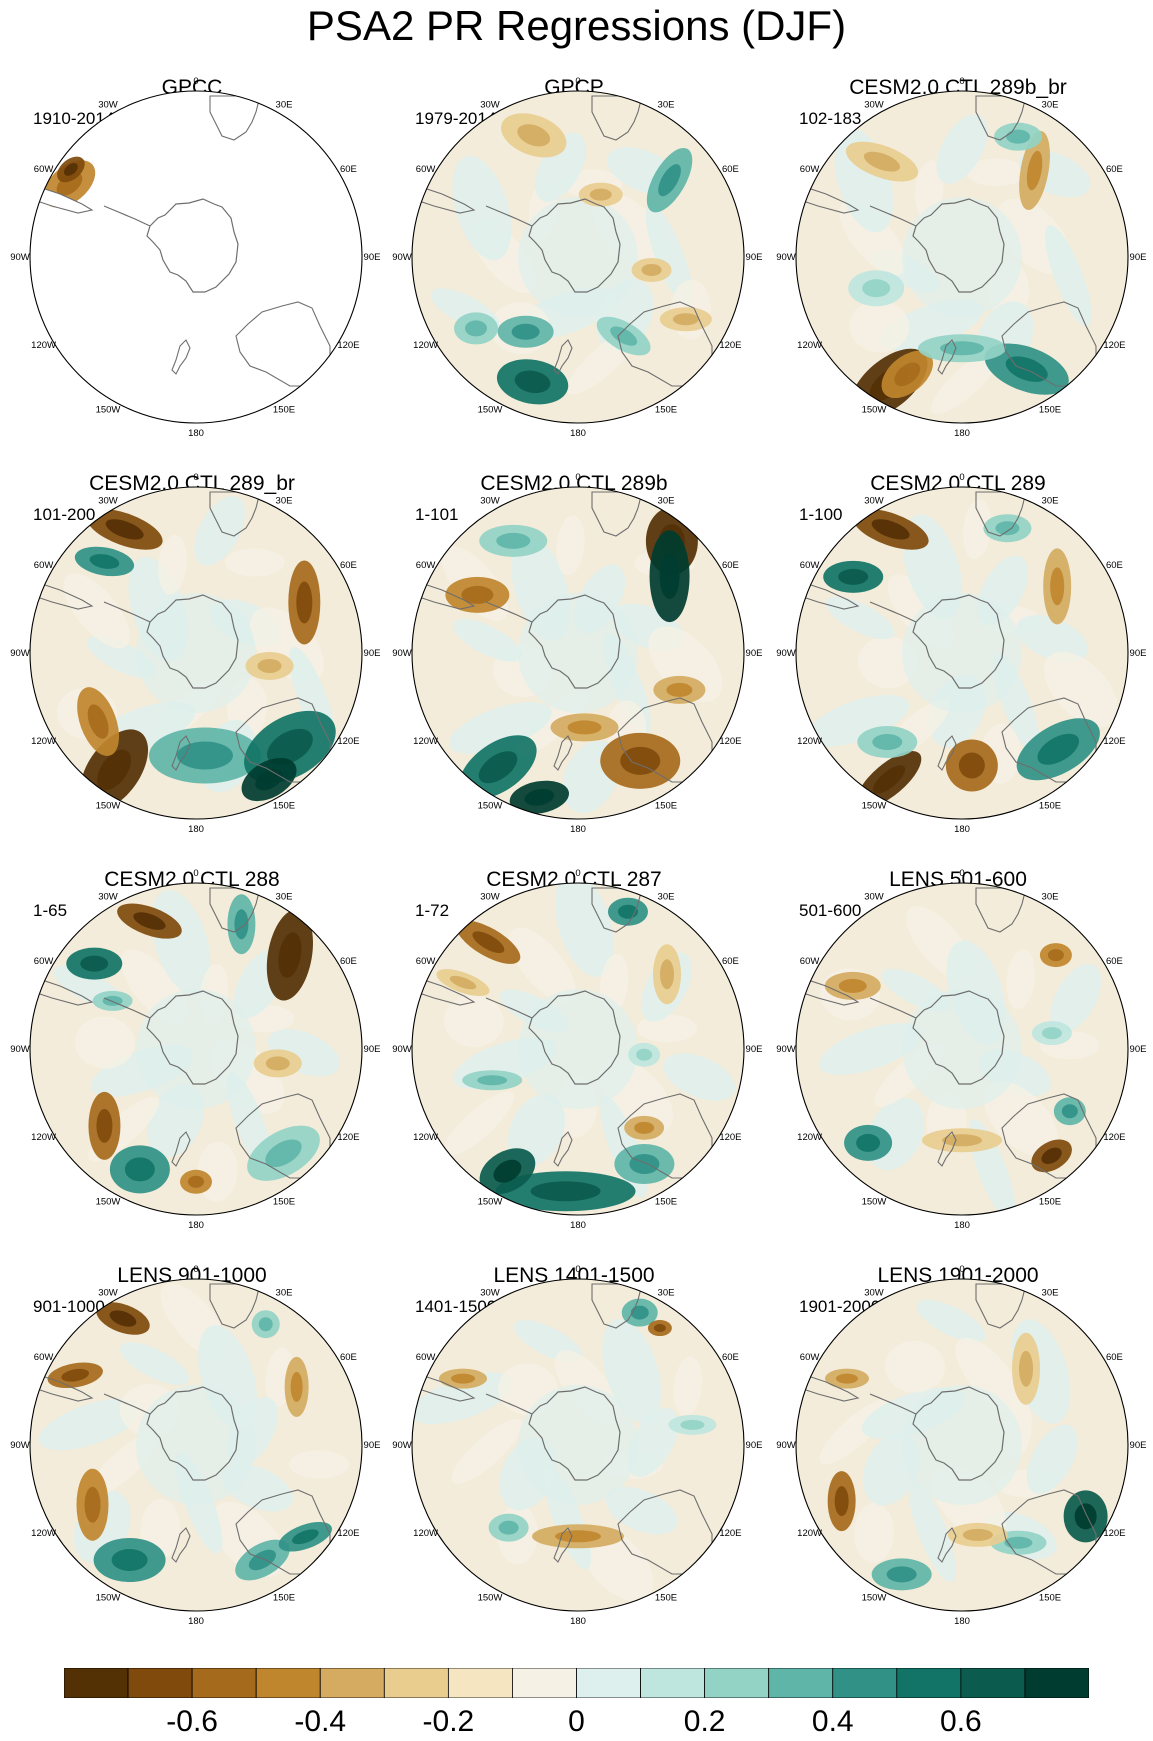 This screenshot has width=1153, height=1741. I want to click on colorbar-tick-label: 0, so click(576, 1721).